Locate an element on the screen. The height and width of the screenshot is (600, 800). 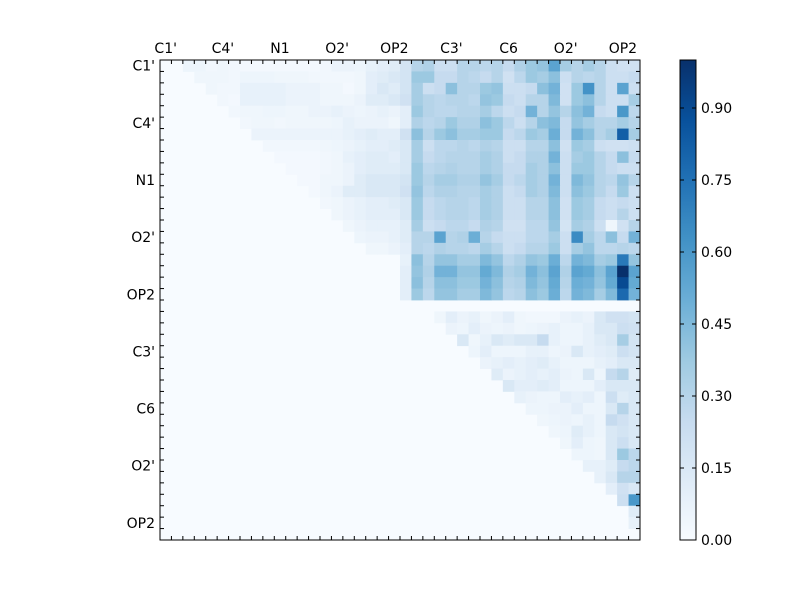
x-tick-label: C1' is located at coordinates (165, 49).